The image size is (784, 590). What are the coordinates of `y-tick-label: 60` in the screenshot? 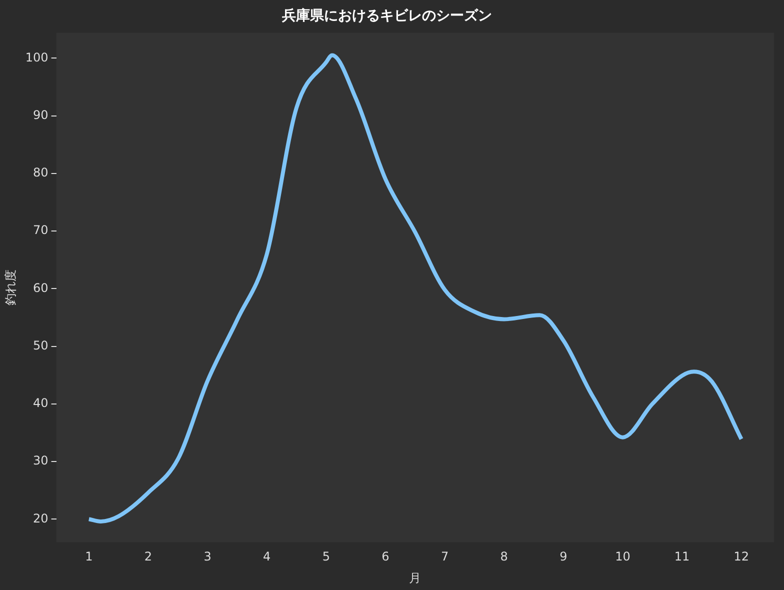 It's located at (40, 287).